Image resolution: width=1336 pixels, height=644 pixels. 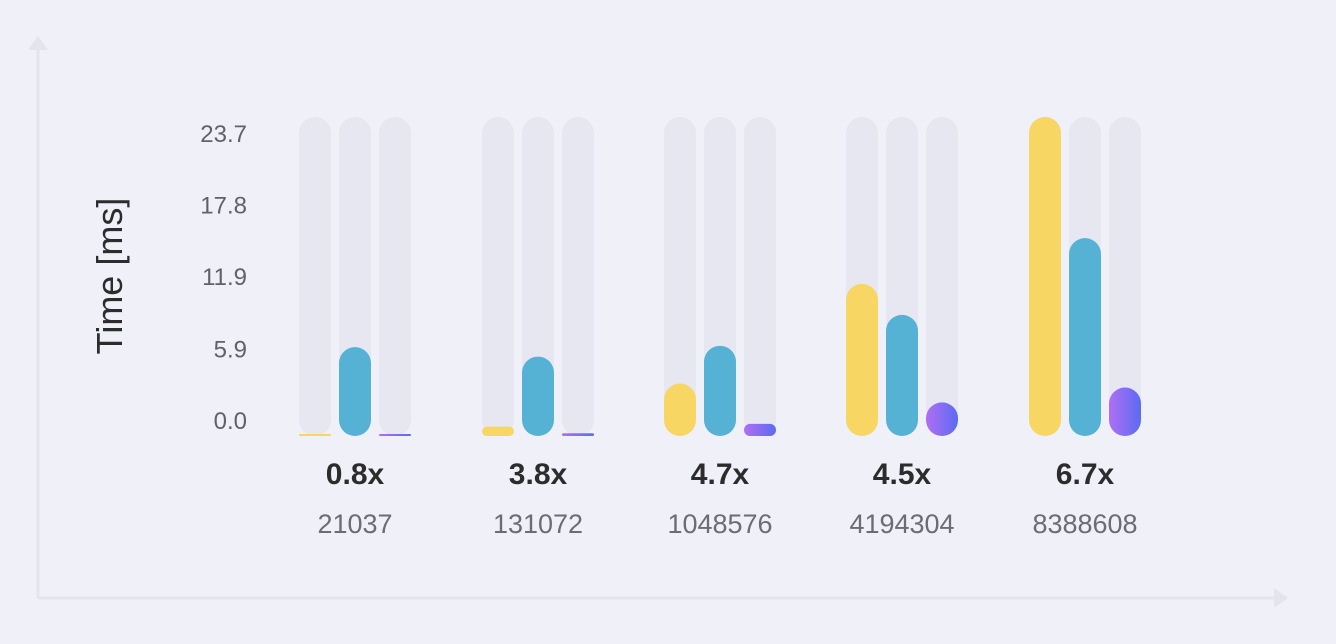 I want to click on y-tick-label: 23.7, so click(x=223, y=134).